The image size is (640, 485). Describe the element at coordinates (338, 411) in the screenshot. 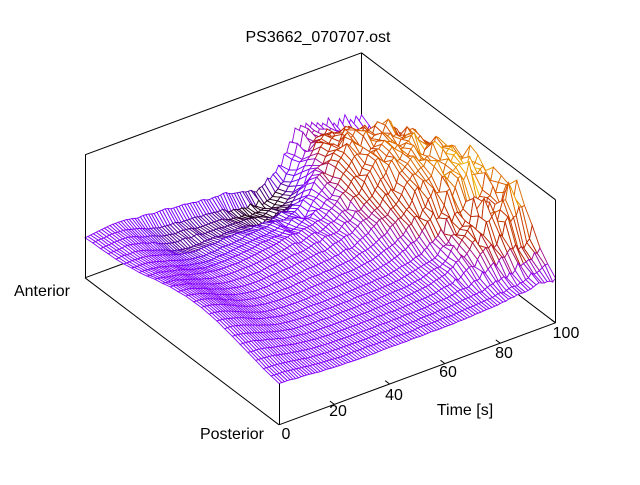

I see `svg-text: 20` at that location.